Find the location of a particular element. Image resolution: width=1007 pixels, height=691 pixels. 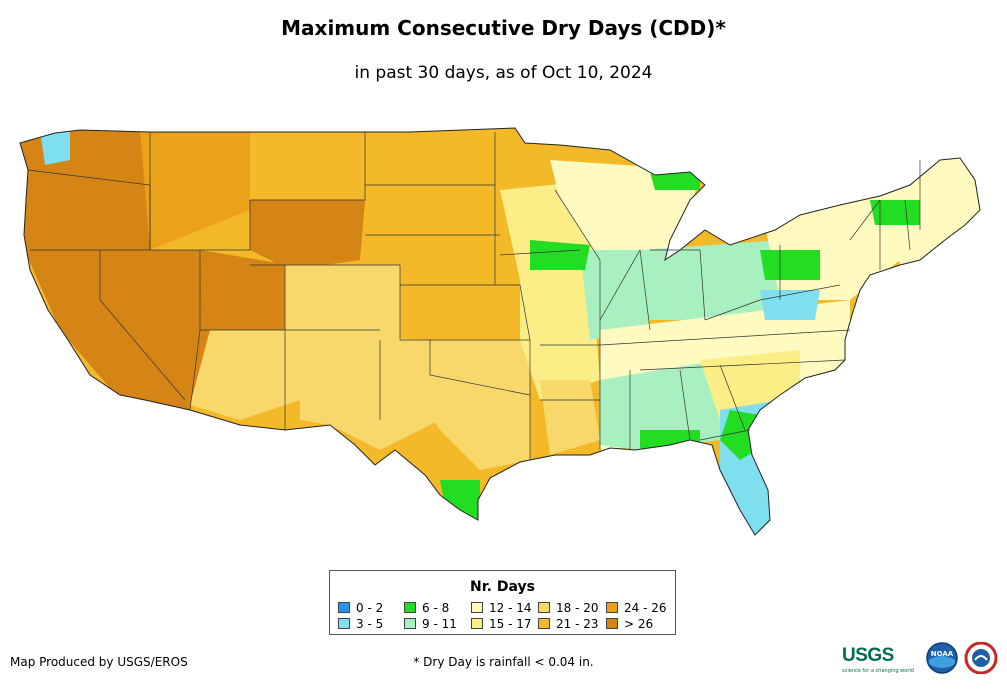

map-subtitle: in past 30 days, as of Oct 10, 2024 is located at coordinates (503, 73).